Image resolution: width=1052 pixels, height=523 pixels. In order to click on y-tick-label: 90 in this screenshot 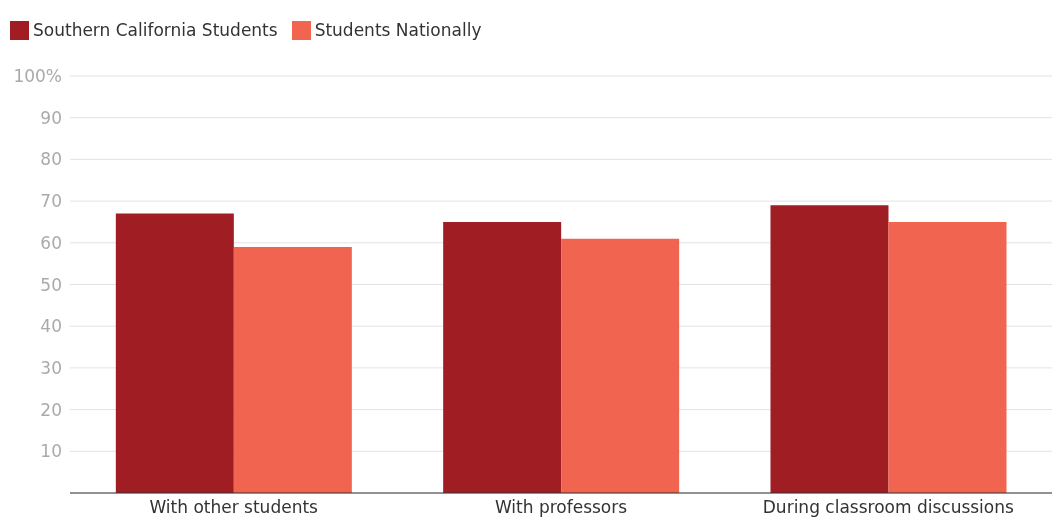, I will do `click(51, 117)`.